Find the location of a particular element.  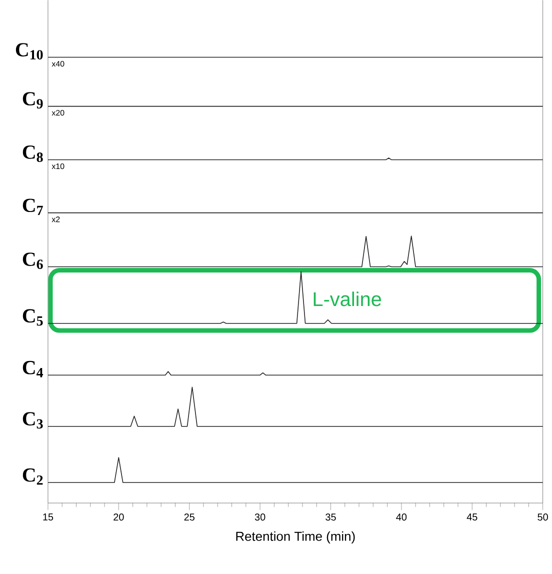

series-label: C$_{2}$ is located at coordinates (33, 476).